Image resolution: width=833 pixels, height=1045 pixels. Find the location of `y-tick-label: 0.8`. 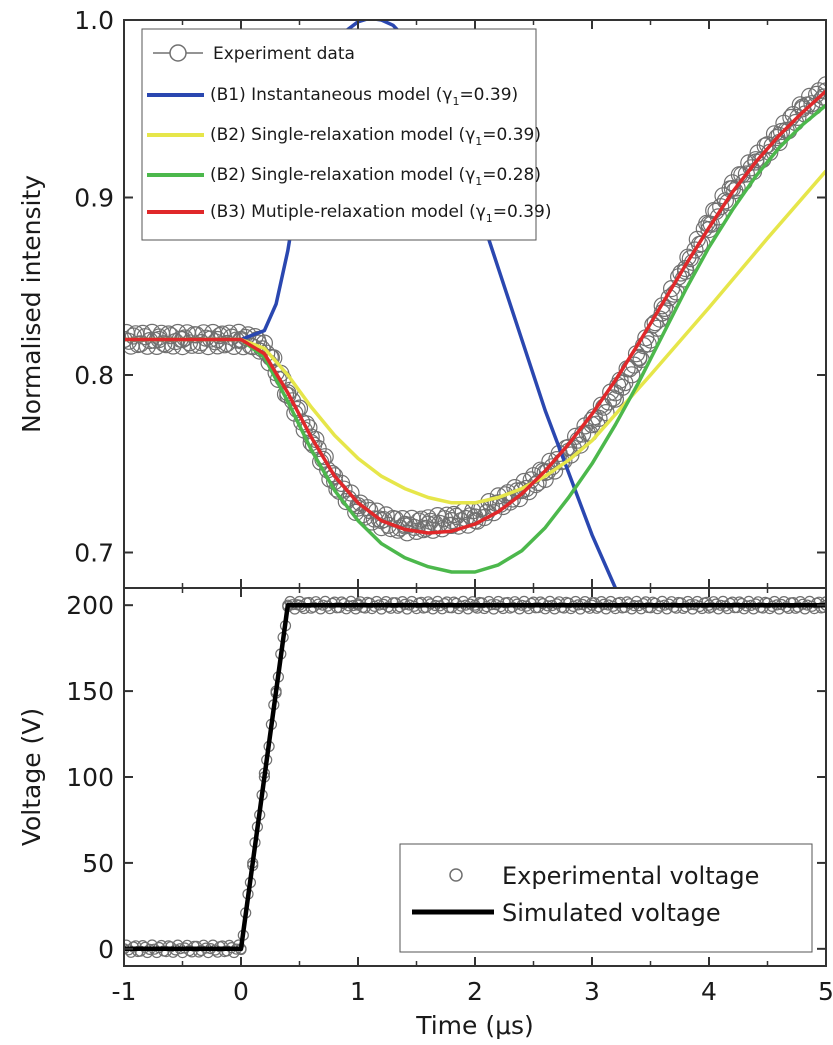

y-tick-label: 0.8 is located at coordinates (94, 375).